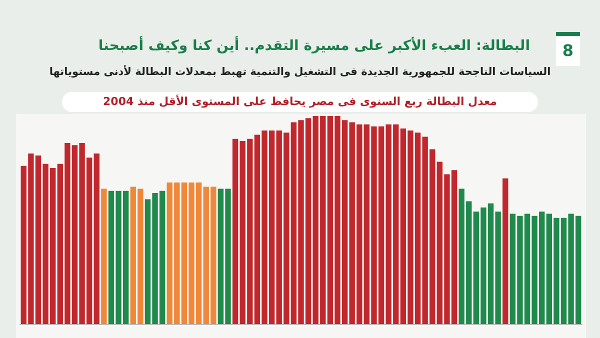  I want to click on text: 8, so click(568, 49).